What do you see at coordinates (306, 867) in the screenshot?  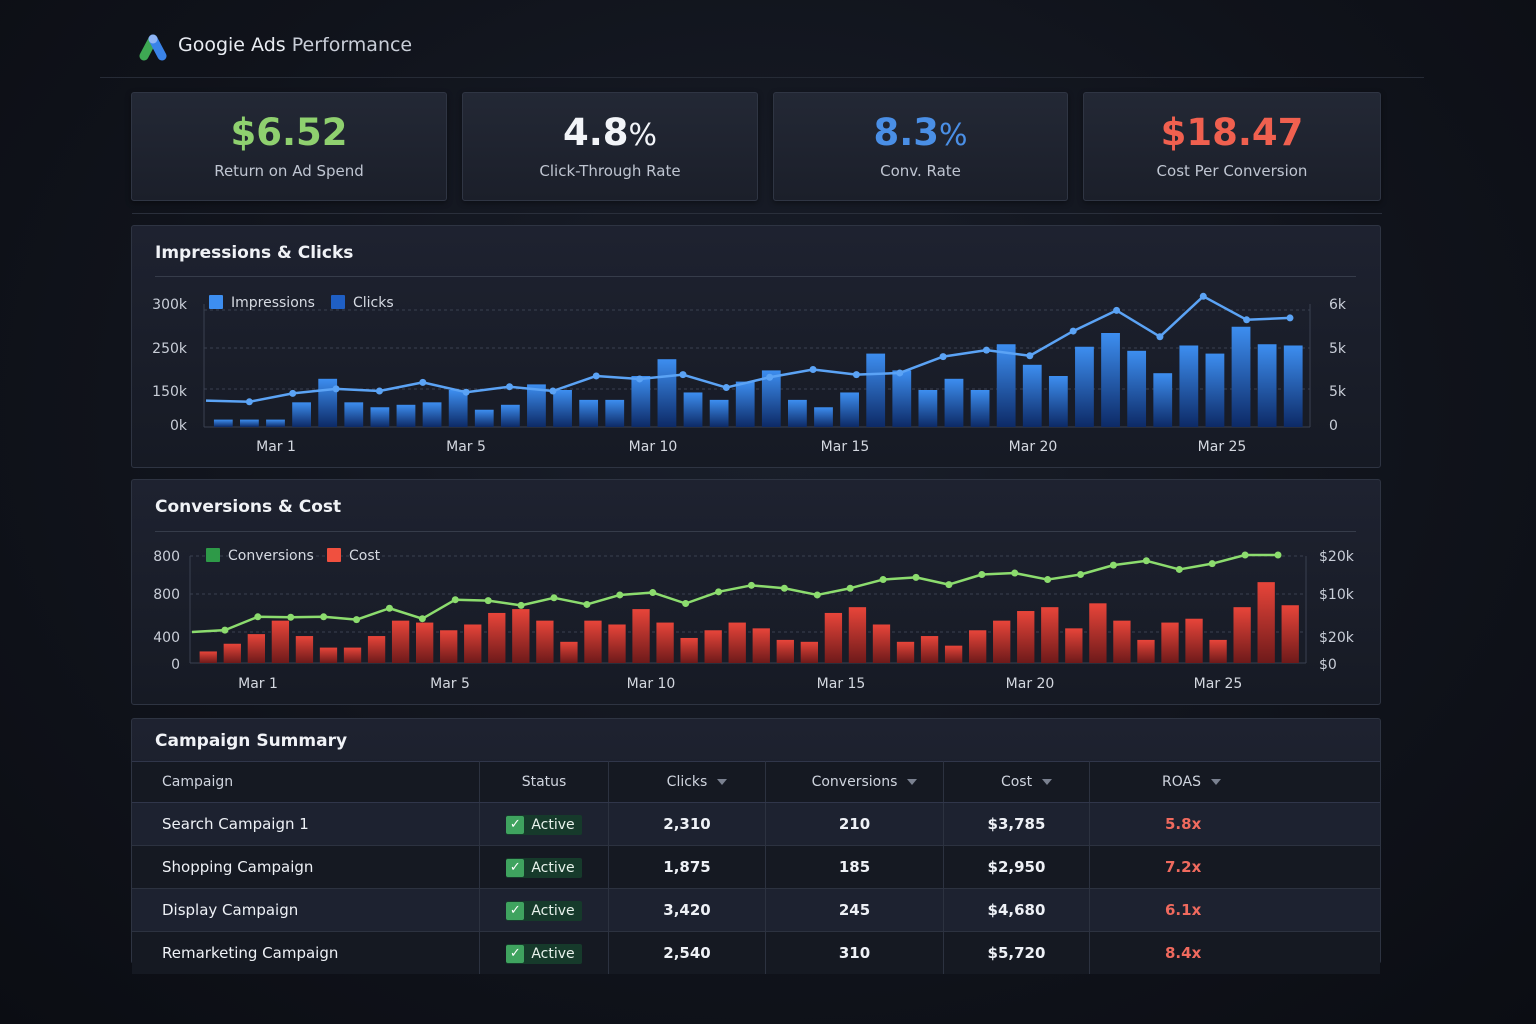 I see `campaign-name: Shopping Campaign` at bounding box center [306, 867].